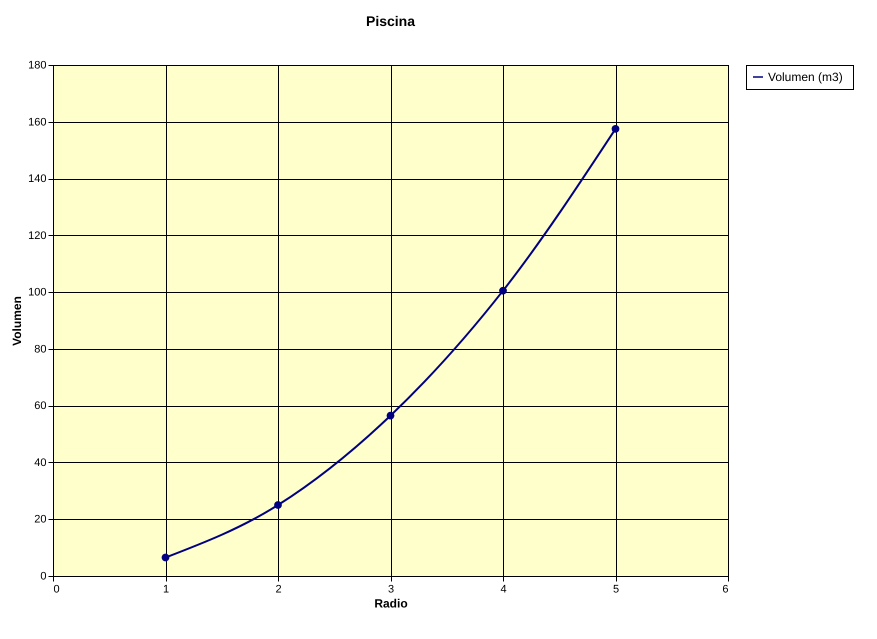 The height and width of the screenshot is (639, 877). Describe the element at coordinates (391, 21) in the screenshot. I see `chart-title: Piscina` at that location.